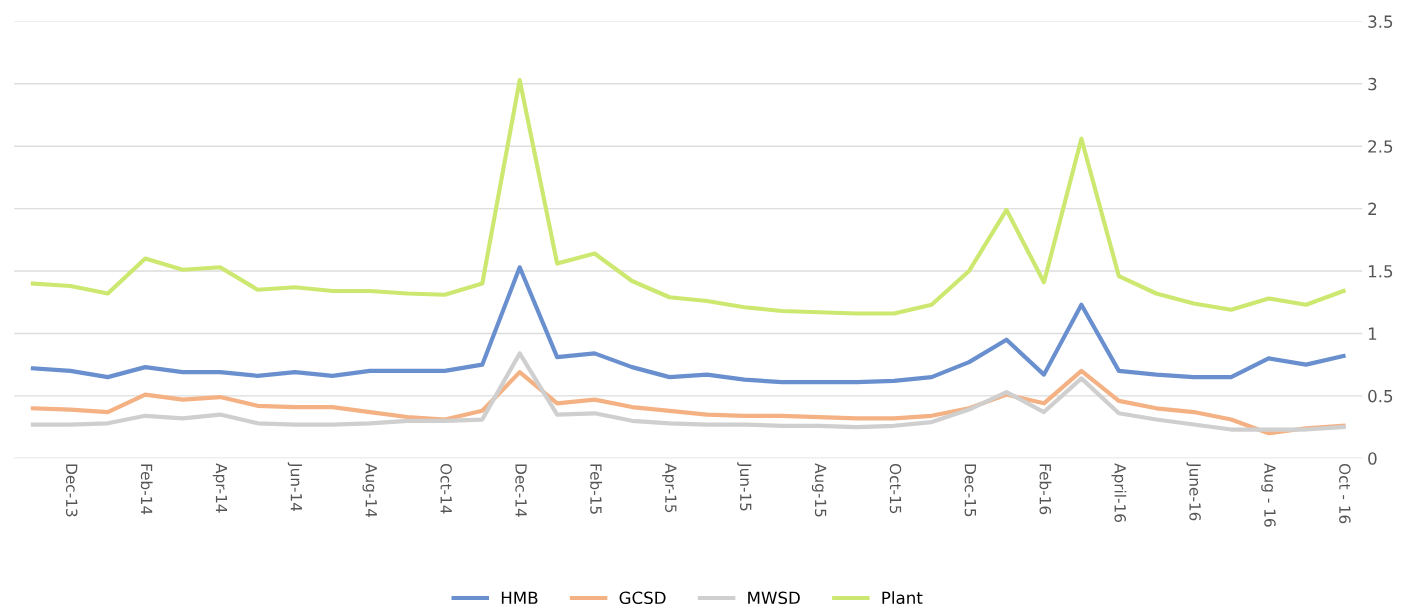 The image size is (1419, 611). Describe the element at coordinates (669, 488) in the screenshot. I see `x-tick-label: Apr-15` at that location.